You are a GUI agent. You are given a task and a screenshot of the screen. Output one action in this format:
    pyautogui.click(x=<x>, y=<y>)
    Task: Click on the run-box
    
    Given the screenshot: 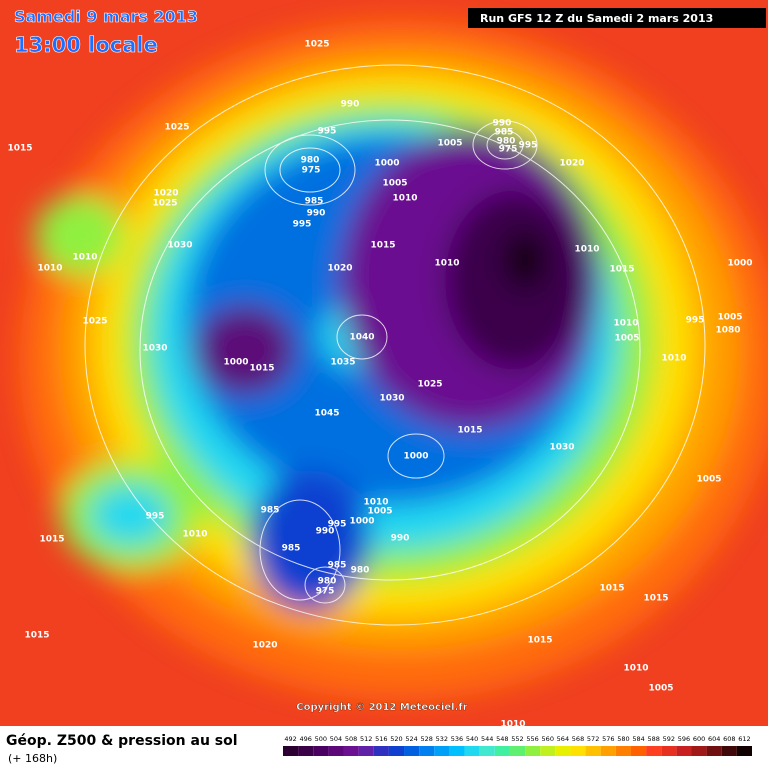 What is the action you would take?
    pyautogui.click(x=617, y=18)
    